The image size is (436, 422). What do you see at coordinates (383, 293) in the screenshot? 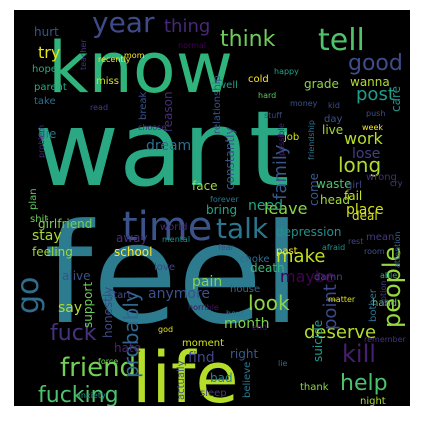
I see `cloud-word-option: option` at bounding box center [383, 293].